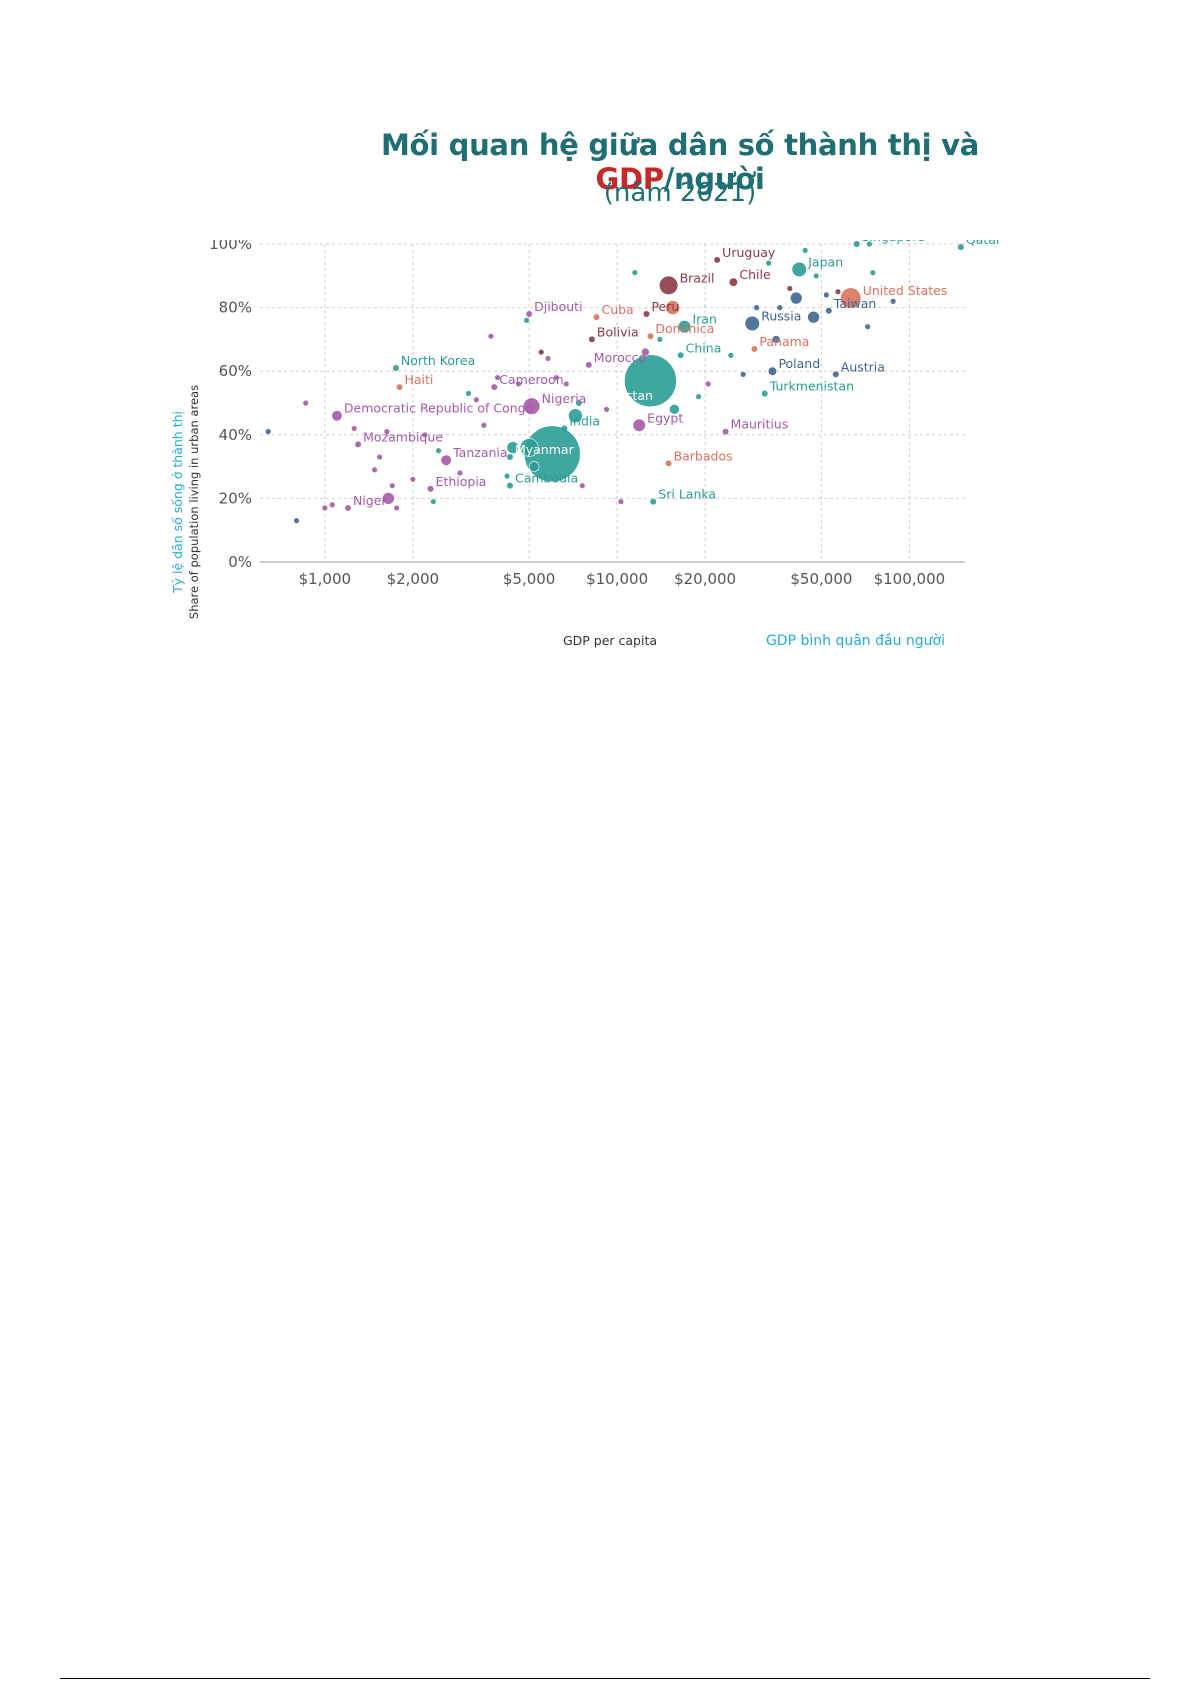  What do you see at coordinates (461, 481) in the screenshot?
I see `point-label: Ethiopia` at bounding box center [461, 481].